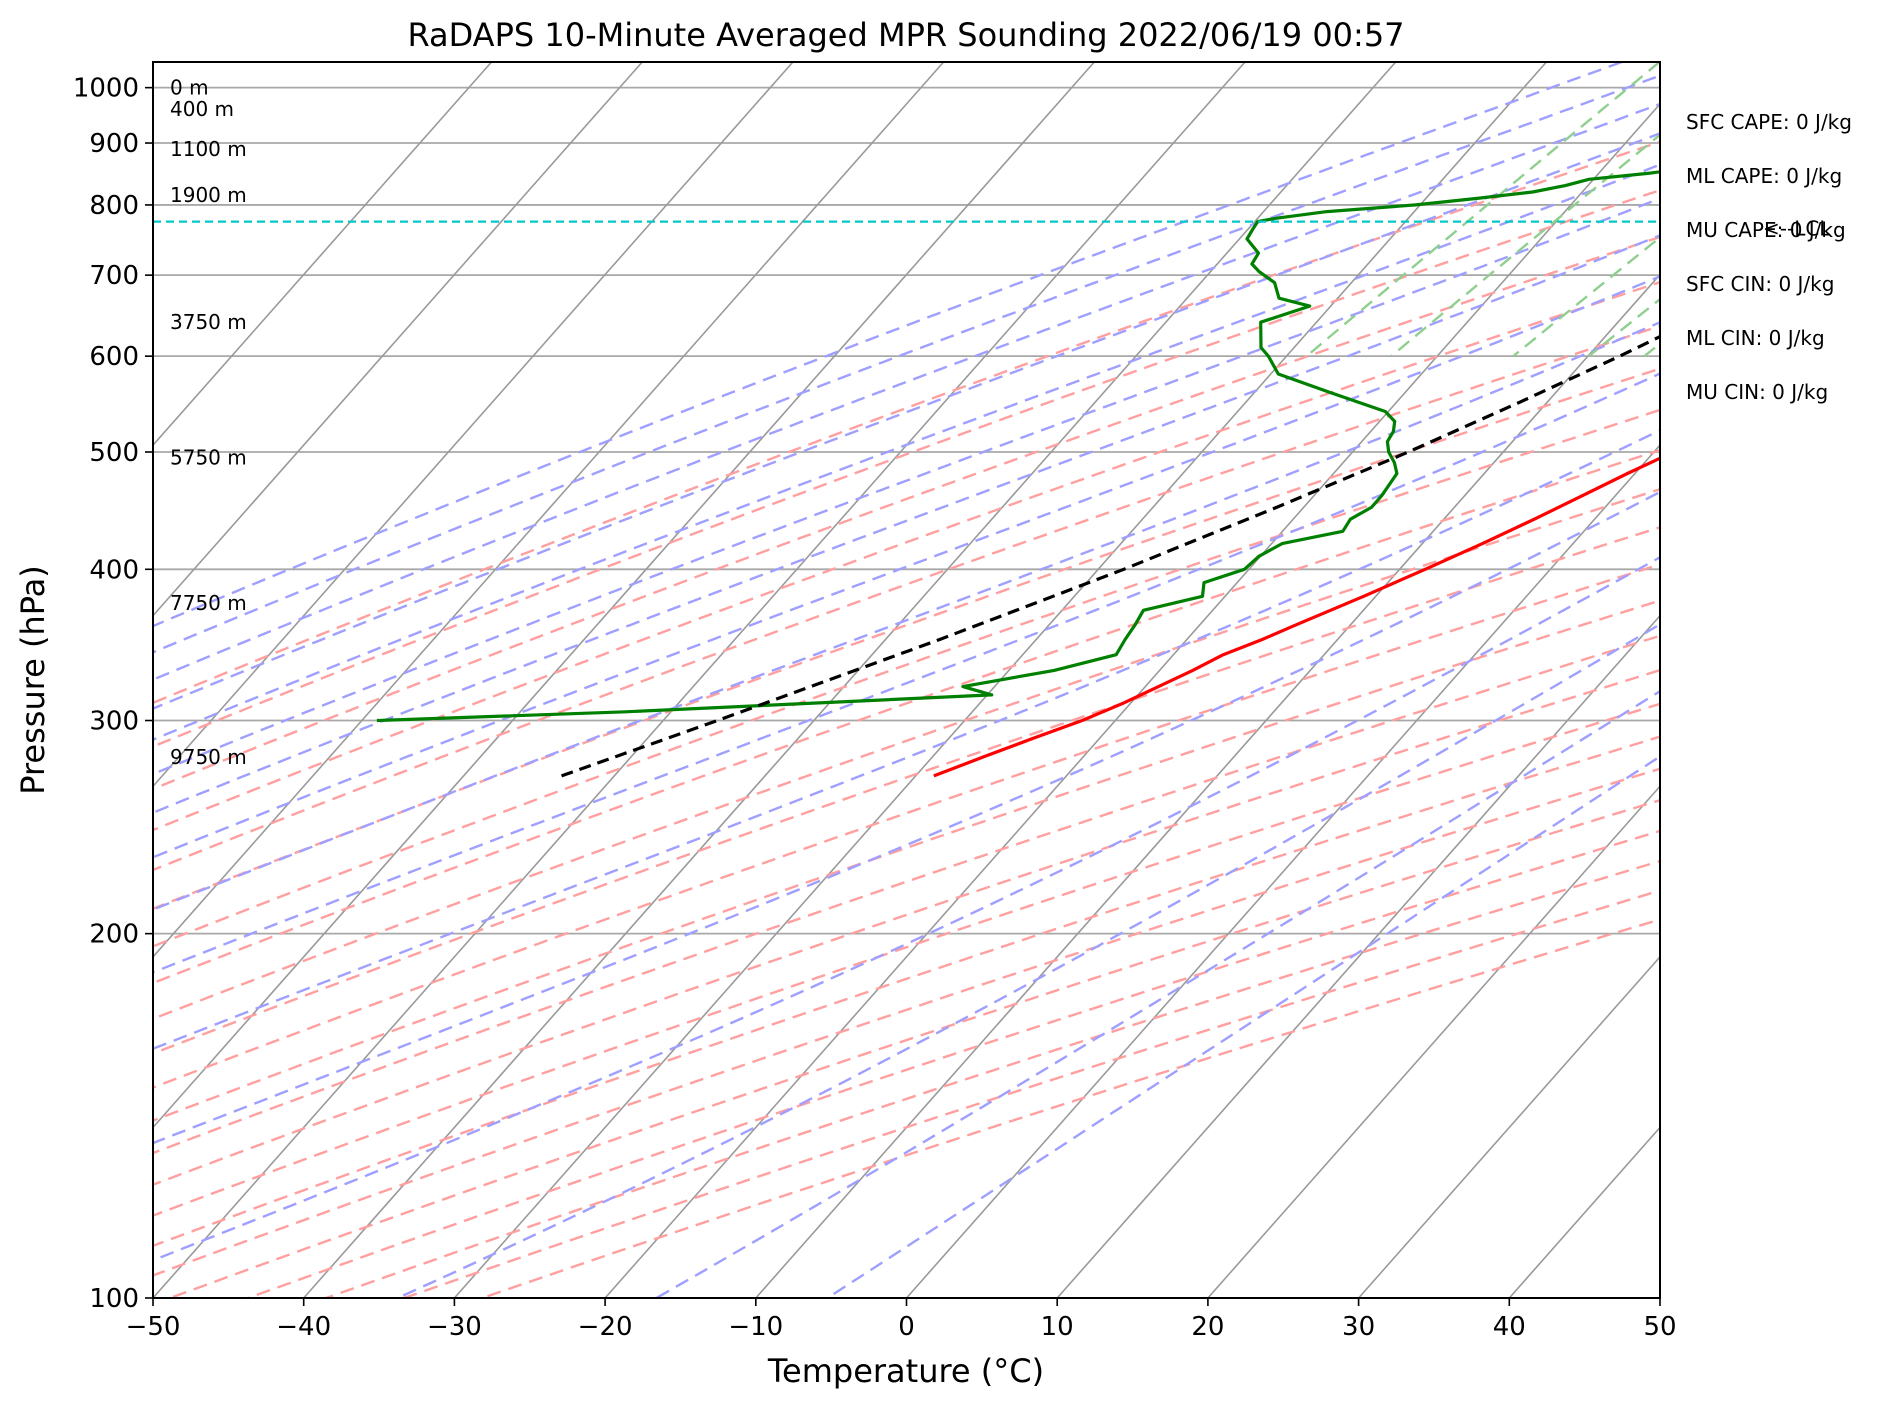 The height and width of the screenshot is (1410, 1882). What do you see at coordinates (114, 357) in the screenshot?
I see `y-tick-label: 600` at bounding box center [114, 357].